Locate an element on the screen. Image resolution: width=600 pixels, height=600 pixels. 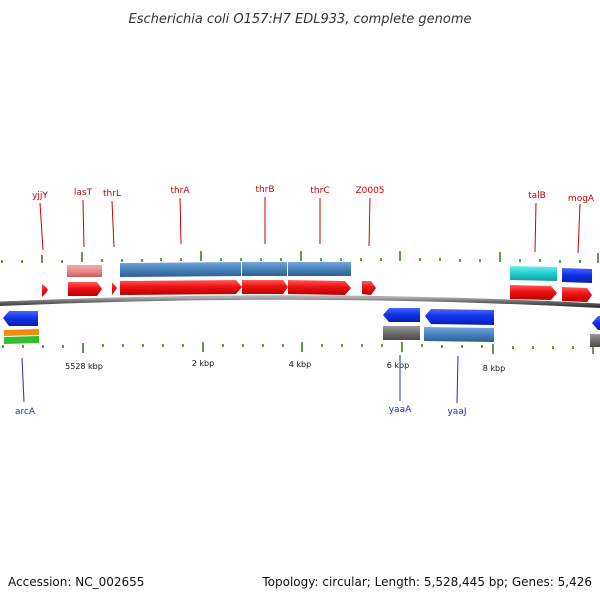
leaders-top is located at coordinates (310, 225).